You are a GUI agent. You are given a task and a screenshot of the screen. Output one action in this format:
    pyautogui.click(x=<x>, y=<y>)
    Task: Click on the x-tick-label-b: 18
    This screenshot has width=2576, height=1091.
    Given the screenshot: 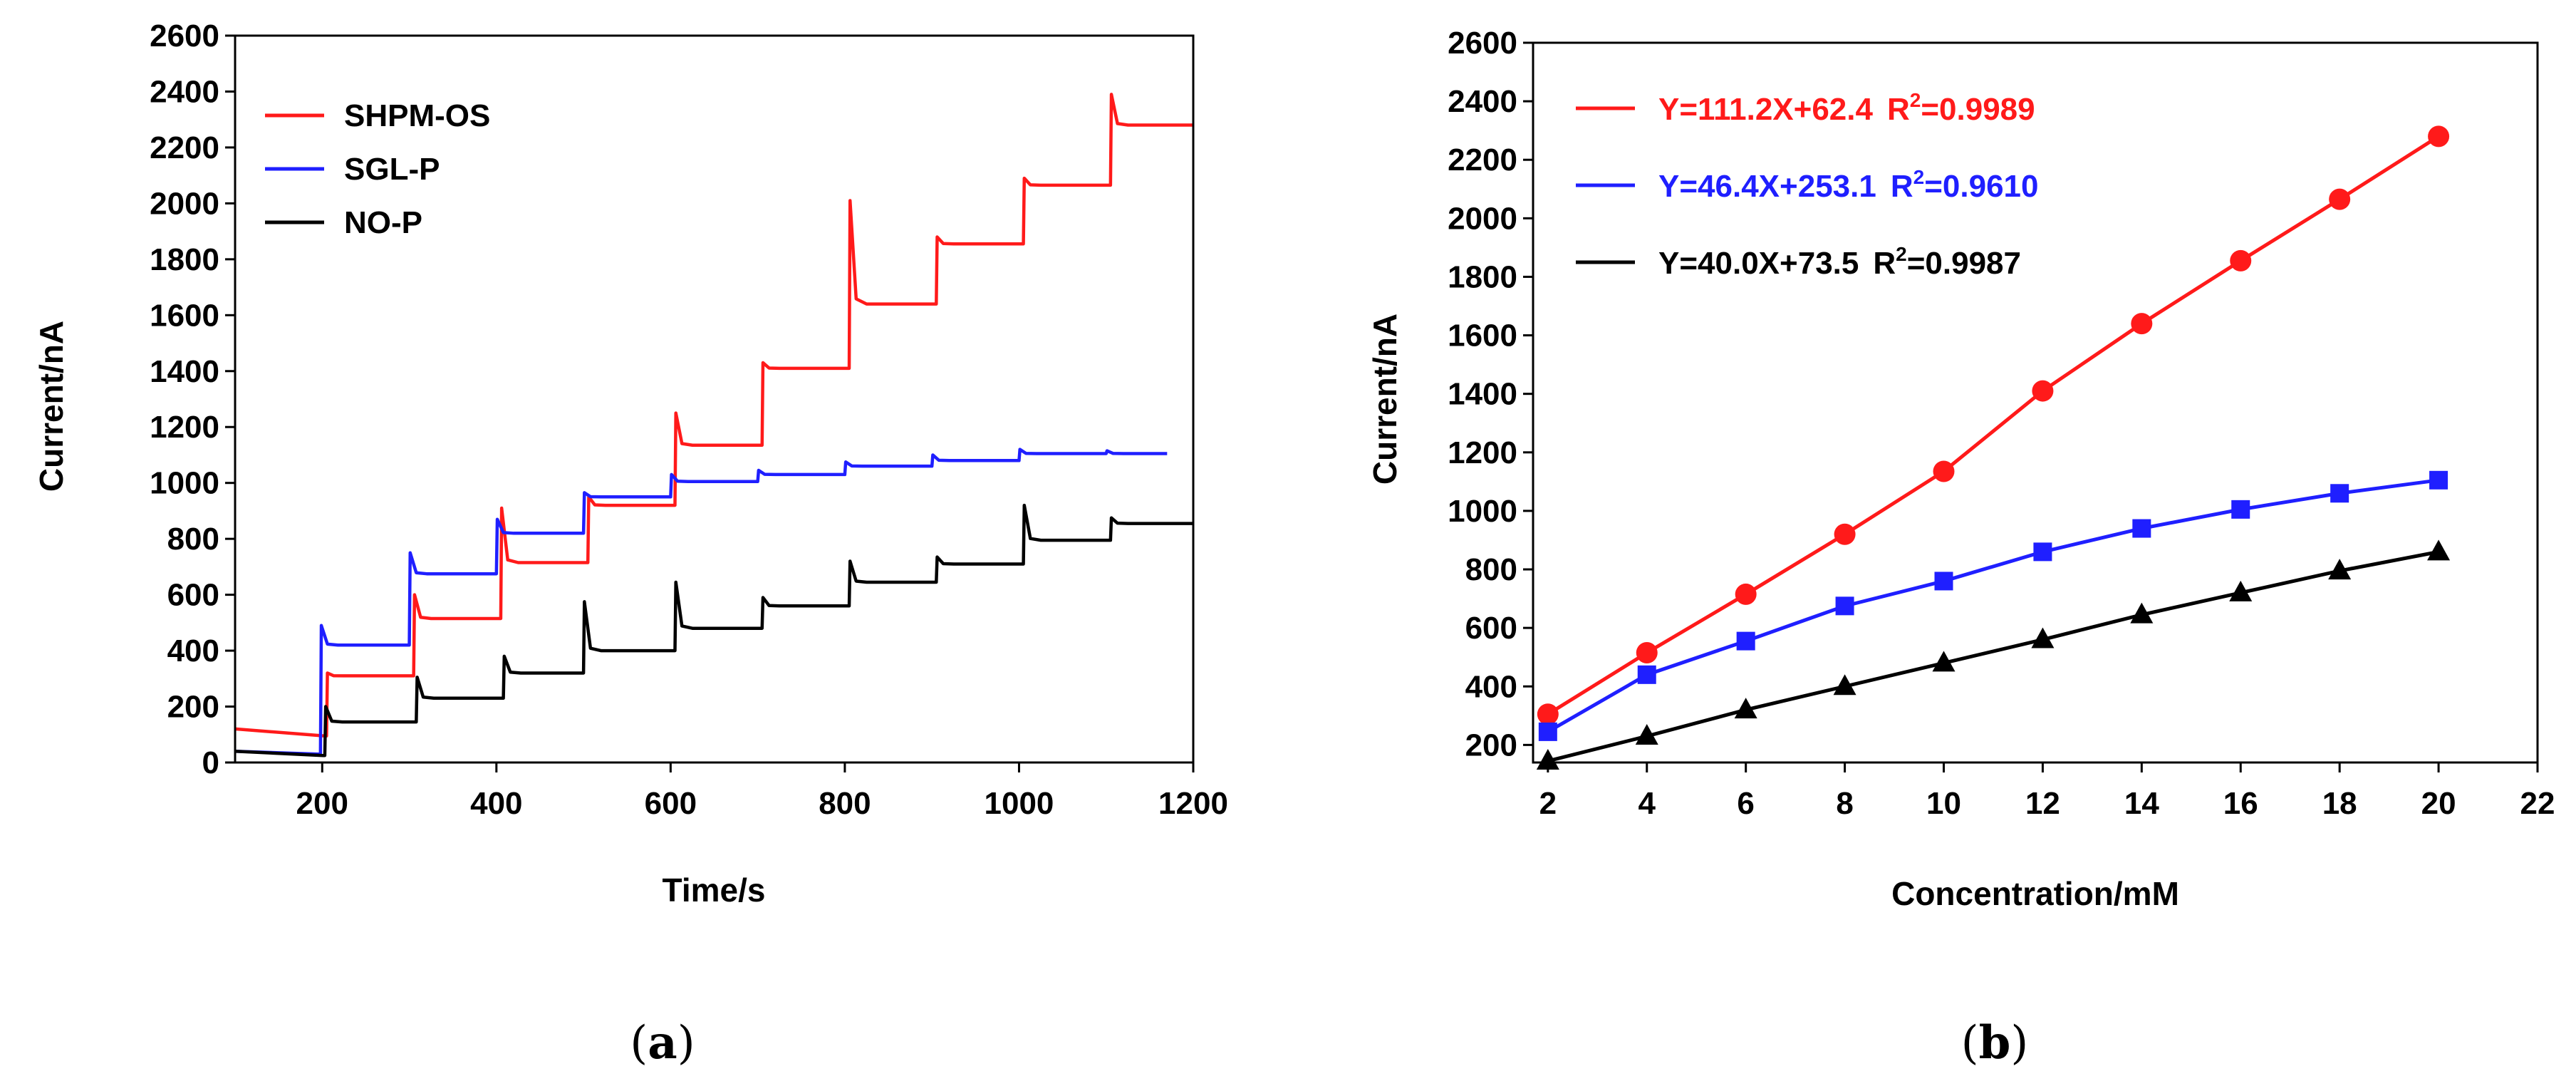 What is the action you would take?
    pyautogui.click(x=2339, y=803)
    